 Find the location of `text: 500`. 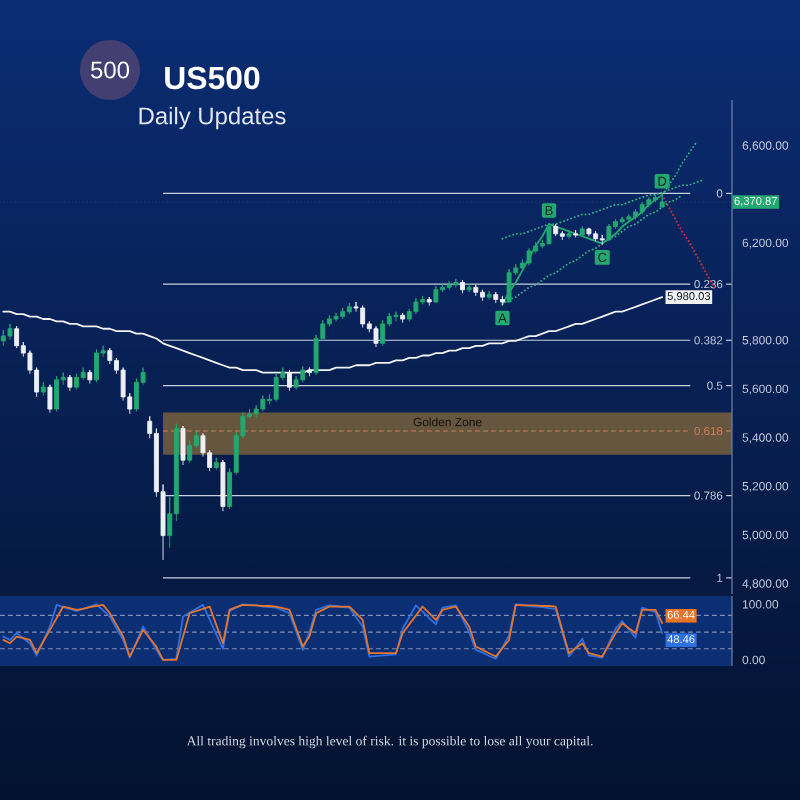

text: 500 is located at coordinates (110, 70).